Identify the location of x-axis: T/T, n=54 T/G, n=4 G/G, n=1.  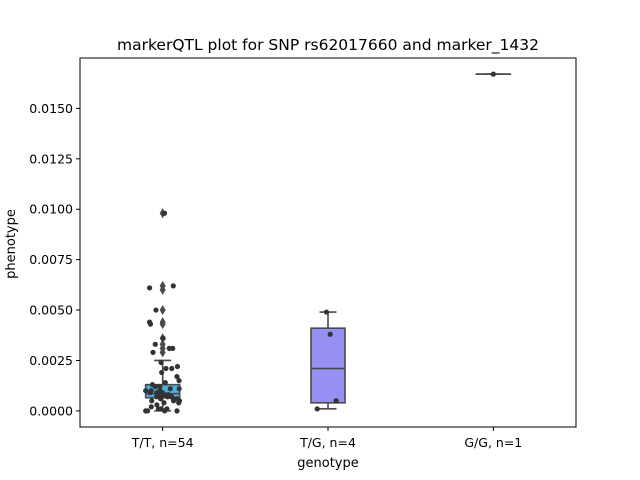
(326, 438).